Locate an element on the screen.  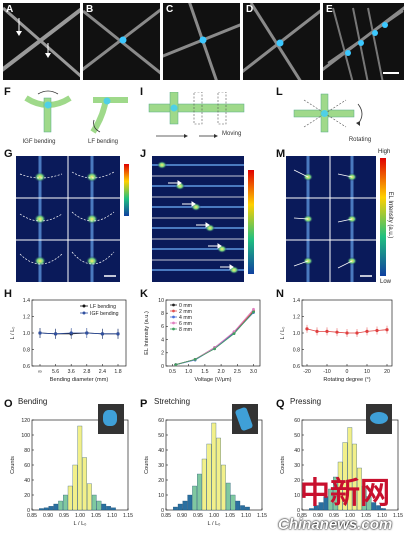
panel-label-n: N is located at coordinates (280, 294).